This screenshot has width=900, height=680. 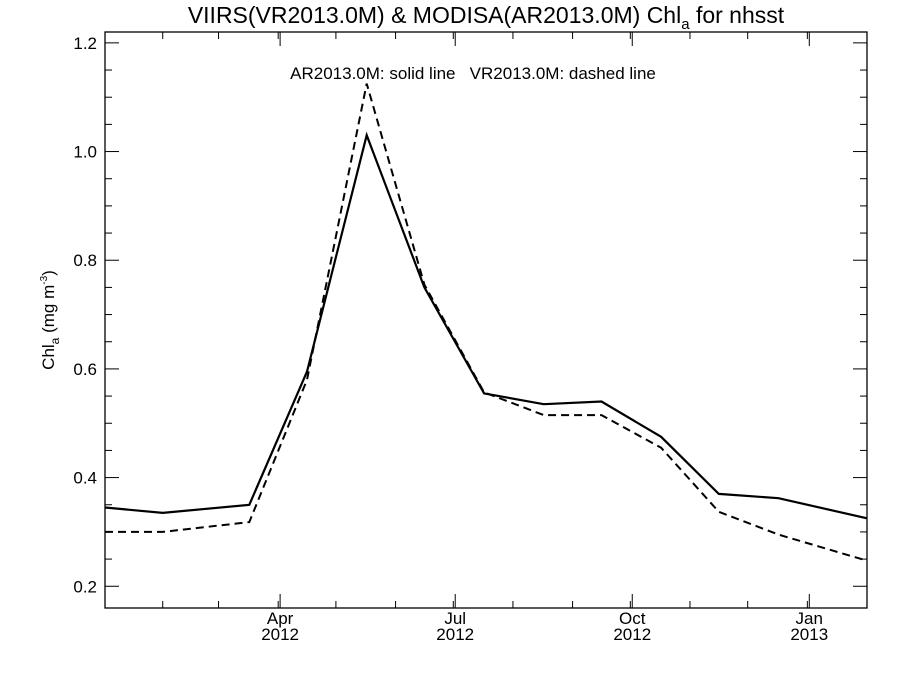 What do you see at coordinates (85, 43) in the screenshot?
I see `y-tick-label: 1.2` at bounding box center [85, 43].